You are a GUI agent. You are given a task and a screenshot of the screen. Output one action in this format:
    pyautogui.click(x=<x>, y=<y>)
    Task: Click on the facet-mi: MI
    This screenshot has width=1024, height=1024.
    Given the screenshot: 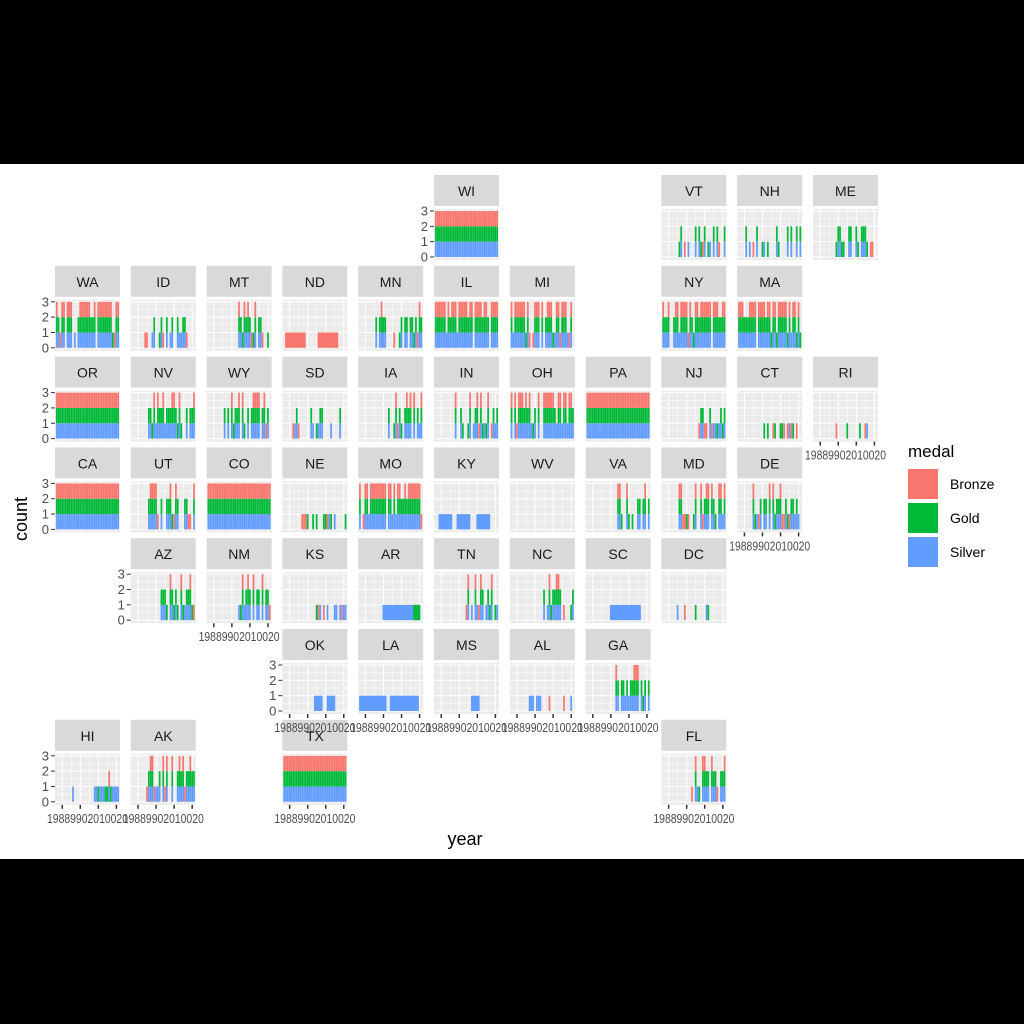 What is the action you would take?
    pyautogui.click(x=542, y=308)
    